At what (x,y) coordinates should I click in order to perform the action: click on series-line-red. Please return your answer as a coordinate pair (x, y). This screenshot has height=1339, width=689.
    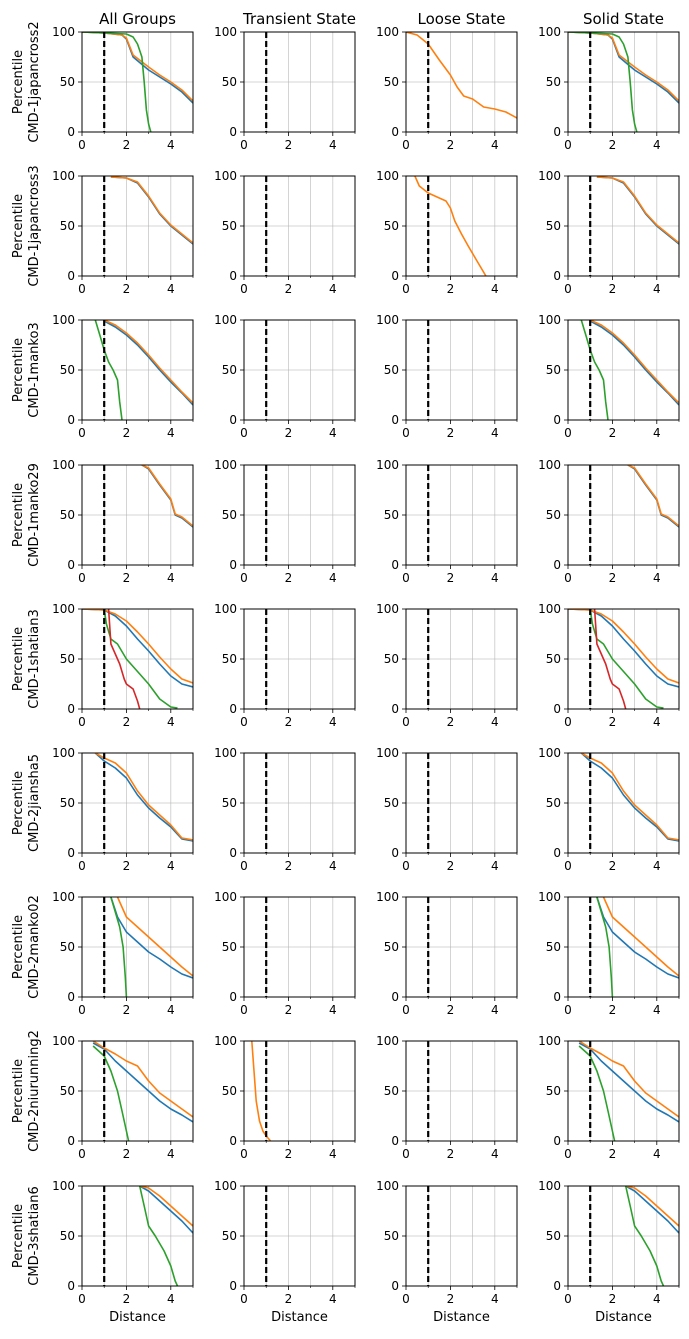
    Looking at the image, I should click on (124, 659).